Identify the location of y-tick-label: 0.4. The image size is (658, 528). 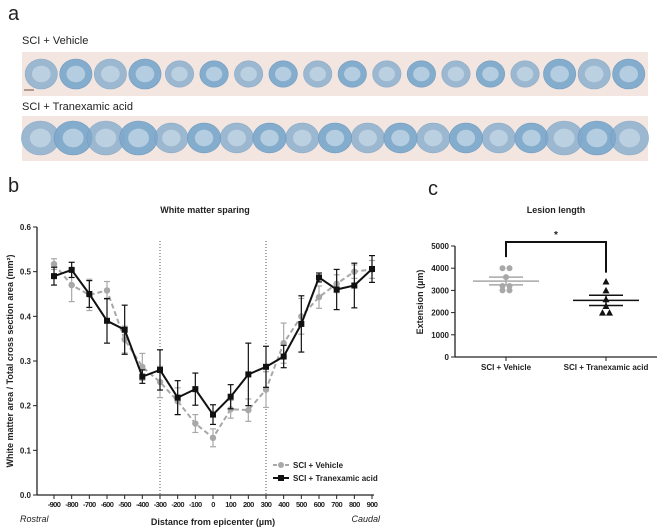
(26, 316).